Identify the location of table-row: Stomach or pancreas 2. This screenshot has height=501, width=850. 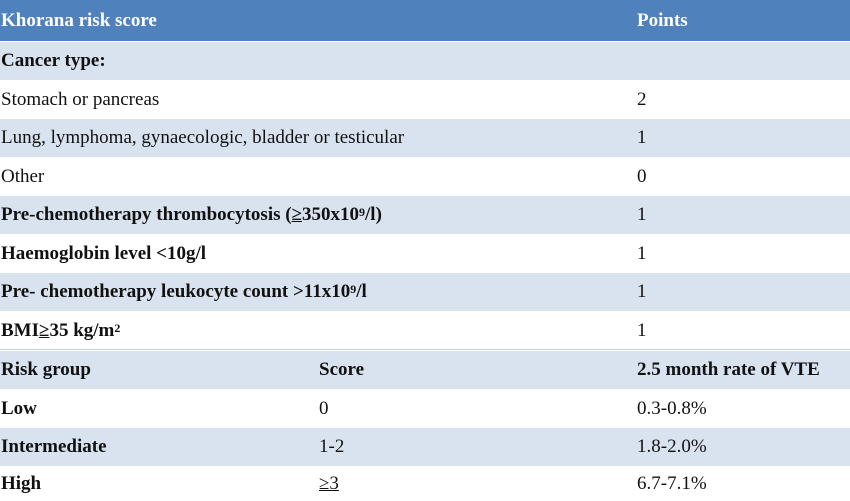
(425, 99).